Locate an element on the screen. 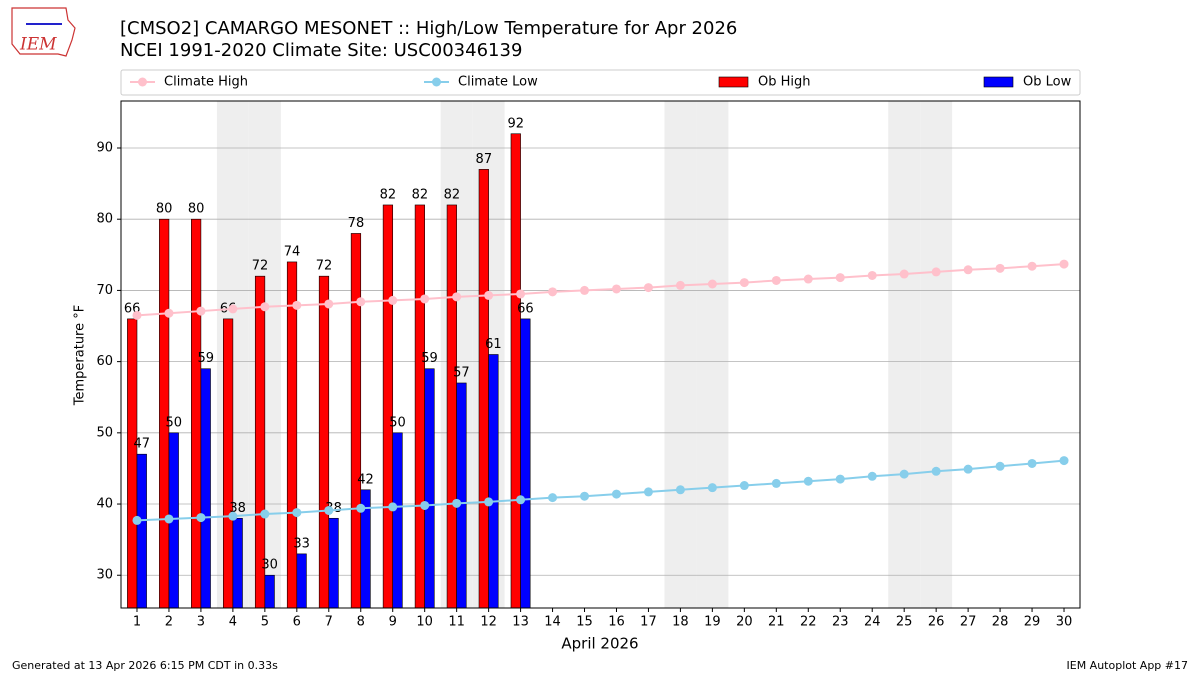  line is located at coordinates (600, 490).